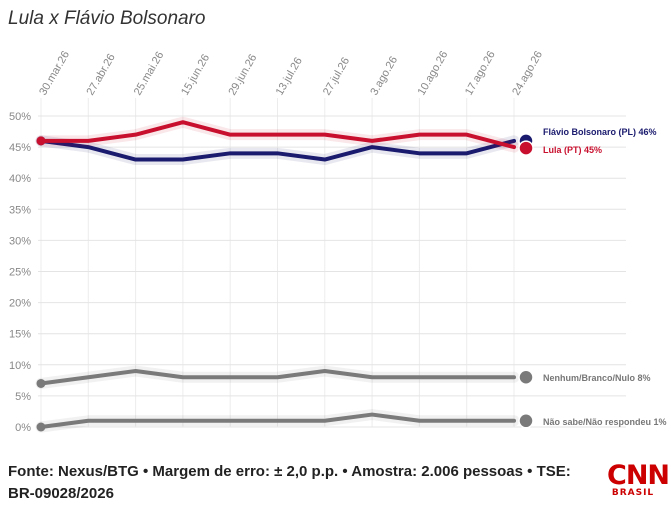  Describe the element at coordinates (20, 335) in the screenshot. I see `y-tick-label: 15%` at that location.